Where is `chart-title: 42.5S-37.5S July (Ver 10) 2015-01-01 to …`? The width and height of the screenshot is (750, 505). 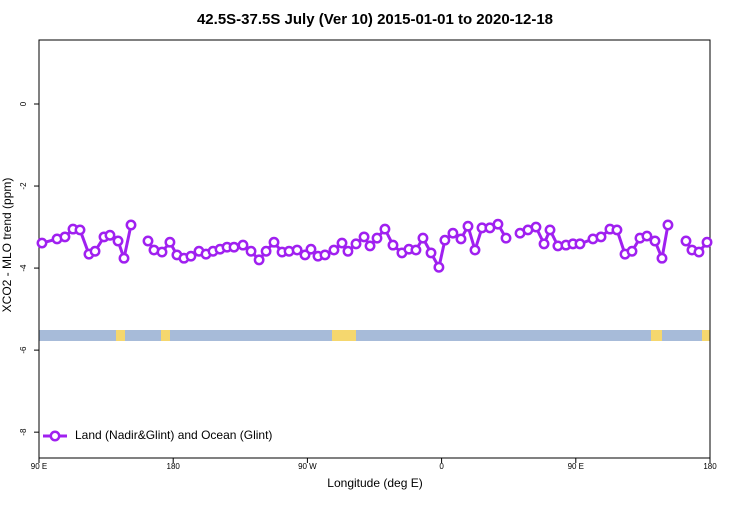 chart-title: 42.5S-37.5S July (Ver 10) 2015-01-01 to … is located at coordinates (375, 19).